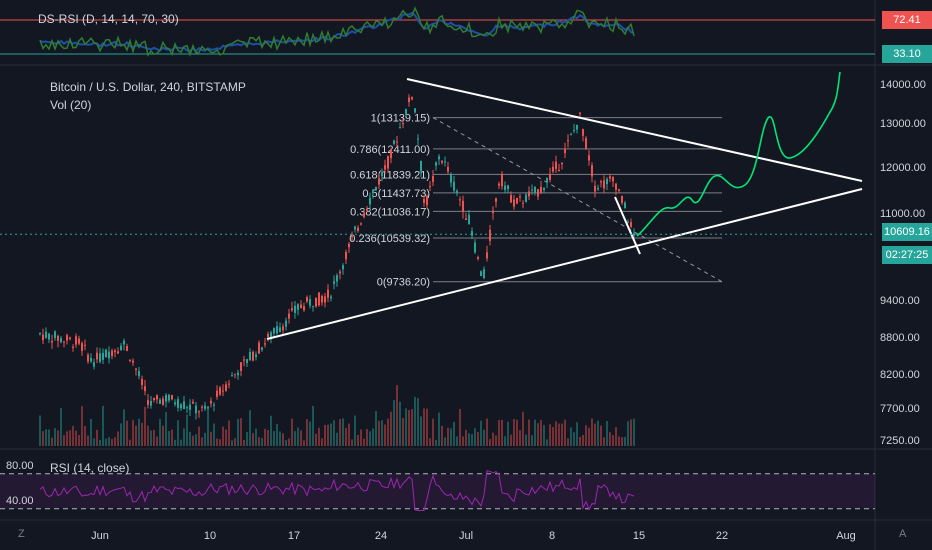 This screenshot has height=550, width=932. I want to click on time-axis-tick-label: 22, so click(722, 536).